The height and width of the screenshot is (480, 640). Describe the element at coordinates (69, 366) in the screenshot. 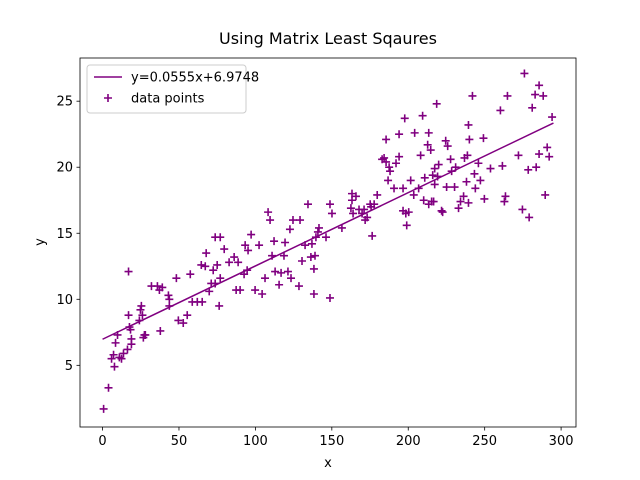

I see `y-tick-label: 5` at that location.